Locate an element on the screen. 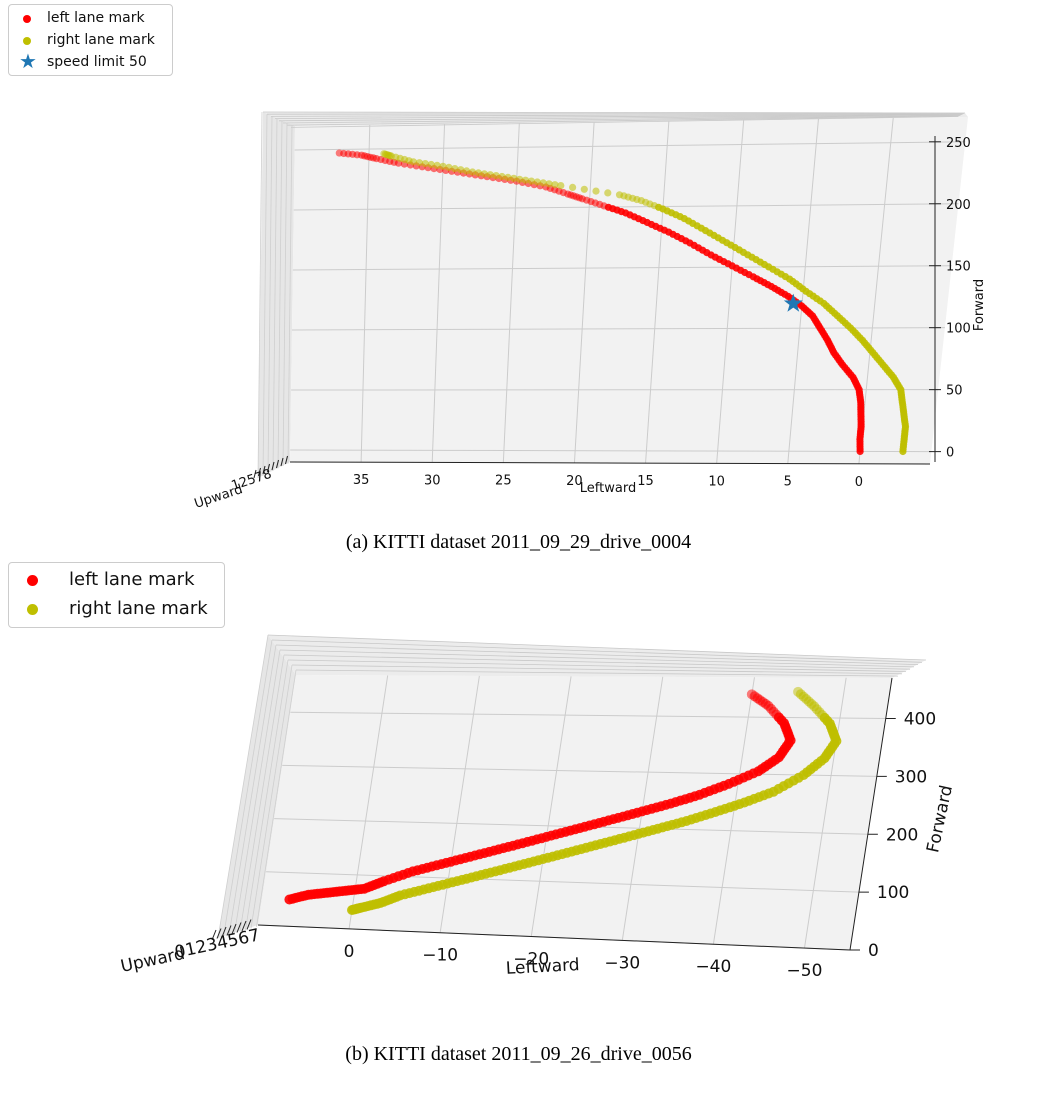 The height and width of the screenshot is (1099, 1037). chart-a-y-tick-label: 150 is located at coordinates (958, 267).